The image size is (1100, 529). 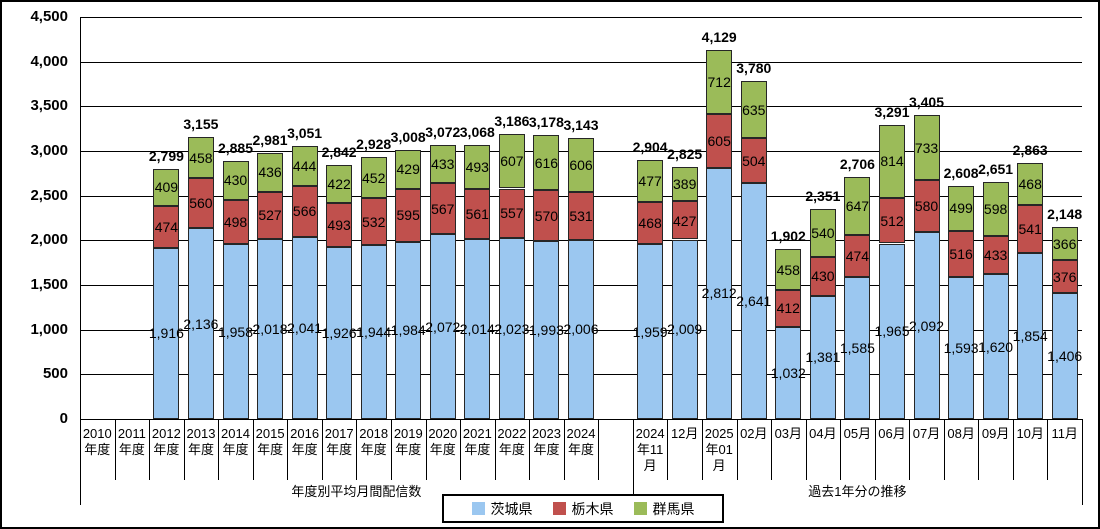 I want to click on y-axis-label: 3,000, so click(x=49, y=150).